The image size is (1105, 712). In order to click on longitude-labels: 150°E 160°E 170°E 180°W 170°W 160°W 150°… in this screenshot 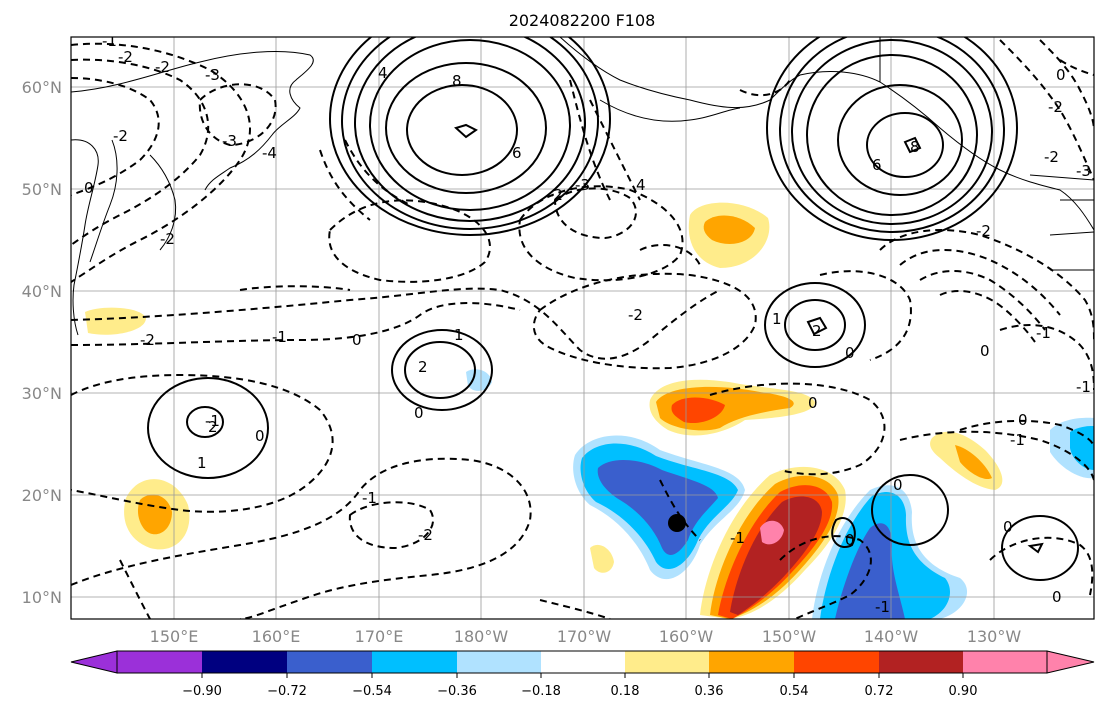, I will do `click(586, 636)`.